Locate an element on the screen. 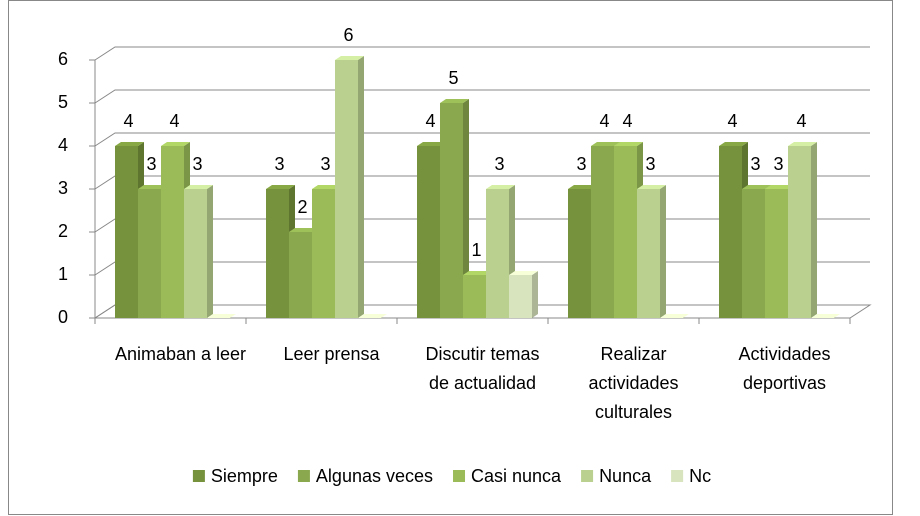  legend-label: Algunas veces is located at coordinates (374, 476).